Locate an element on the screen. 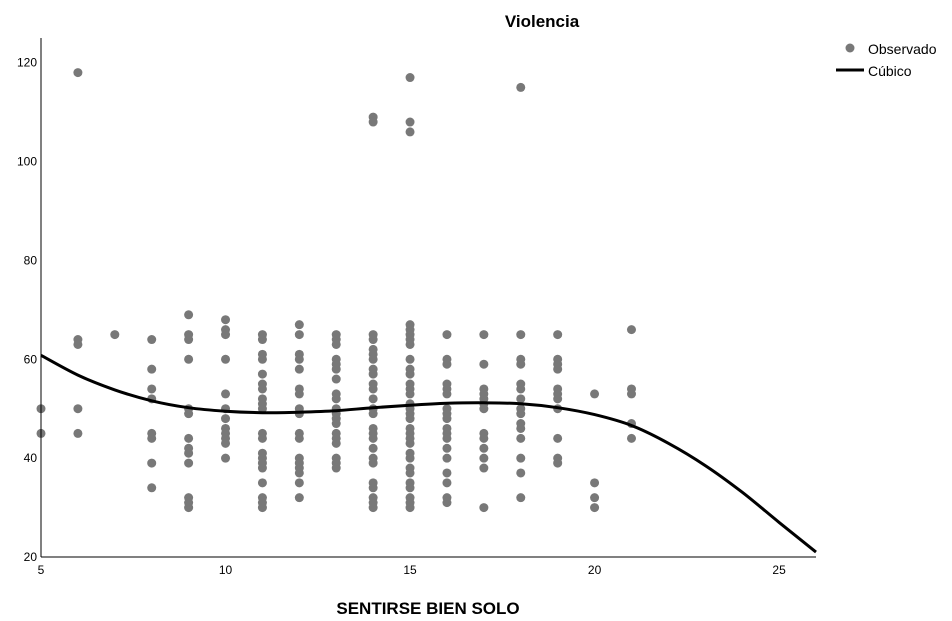  chart-title: Violencia is located at coordinates (542, 21).